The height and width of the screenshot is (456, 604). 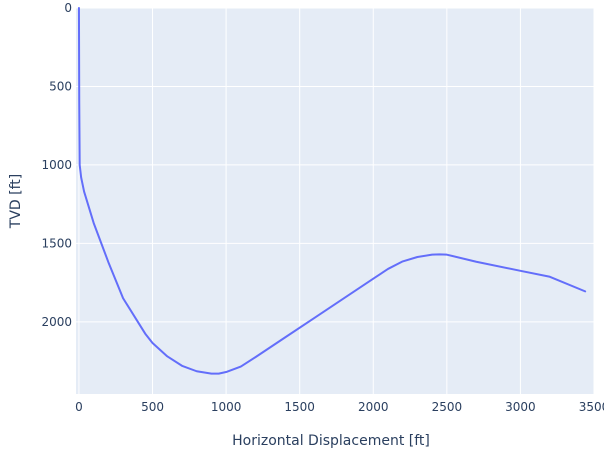 I want to click on y-axis-title: TVD [ft], so click(x=16, y=201).